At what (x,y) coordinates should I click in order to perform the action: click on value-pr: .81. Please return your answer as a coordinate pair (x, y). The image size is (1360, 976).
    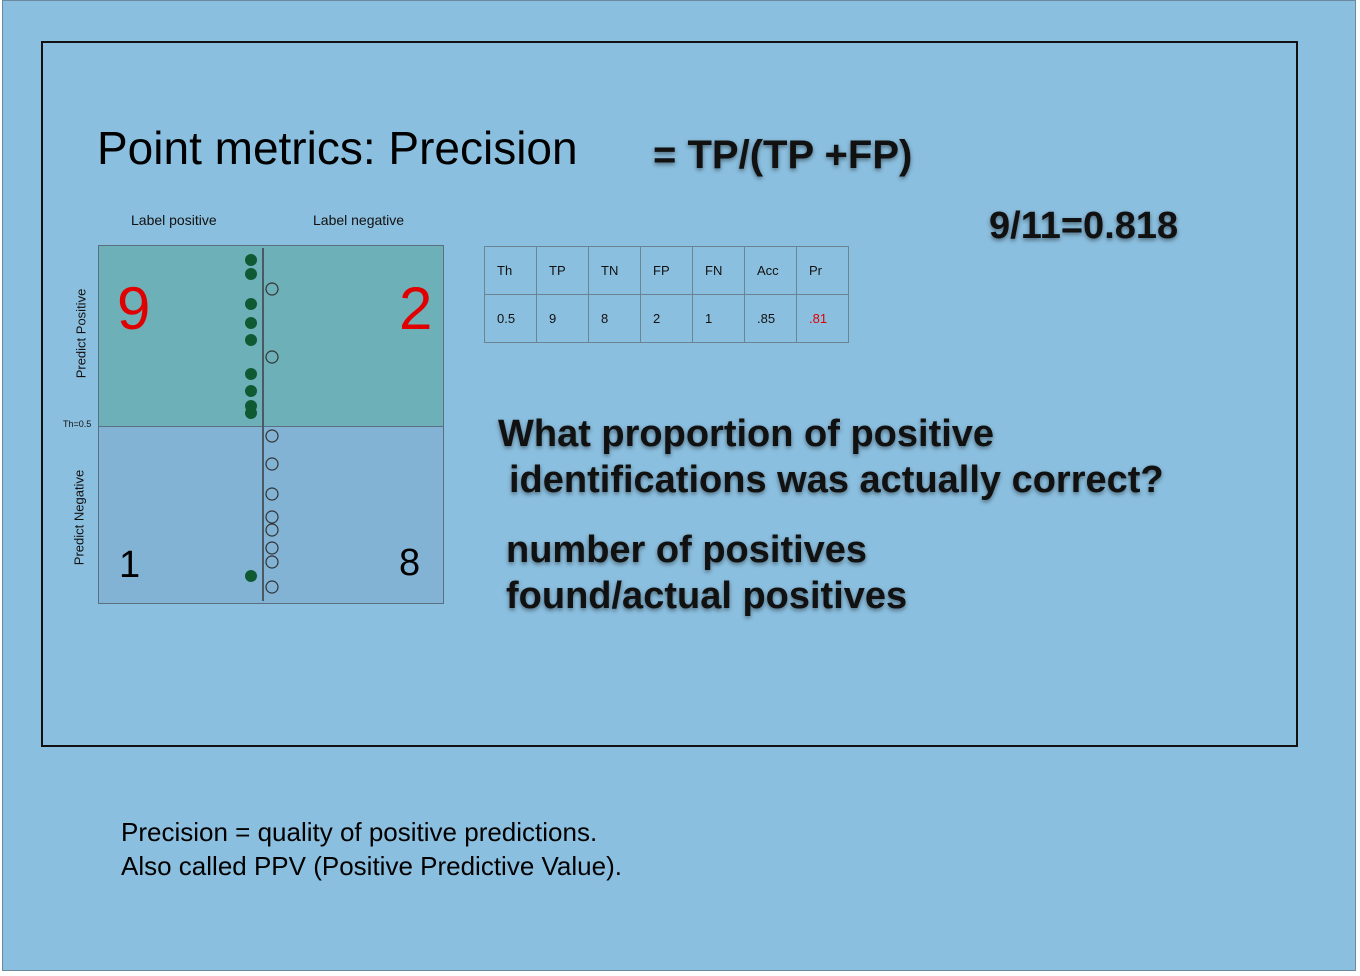
    Looking at the image, I should click on (822, 318).